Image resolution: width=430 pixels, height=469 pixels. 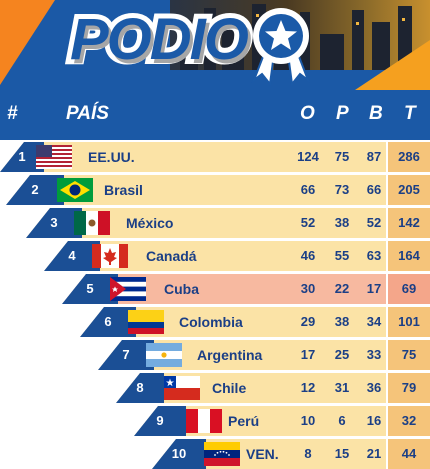 What do you see at coordinates (262, 454) in the screenshot?
I see `country-name: VEN.` at bounding box center [262, 454].